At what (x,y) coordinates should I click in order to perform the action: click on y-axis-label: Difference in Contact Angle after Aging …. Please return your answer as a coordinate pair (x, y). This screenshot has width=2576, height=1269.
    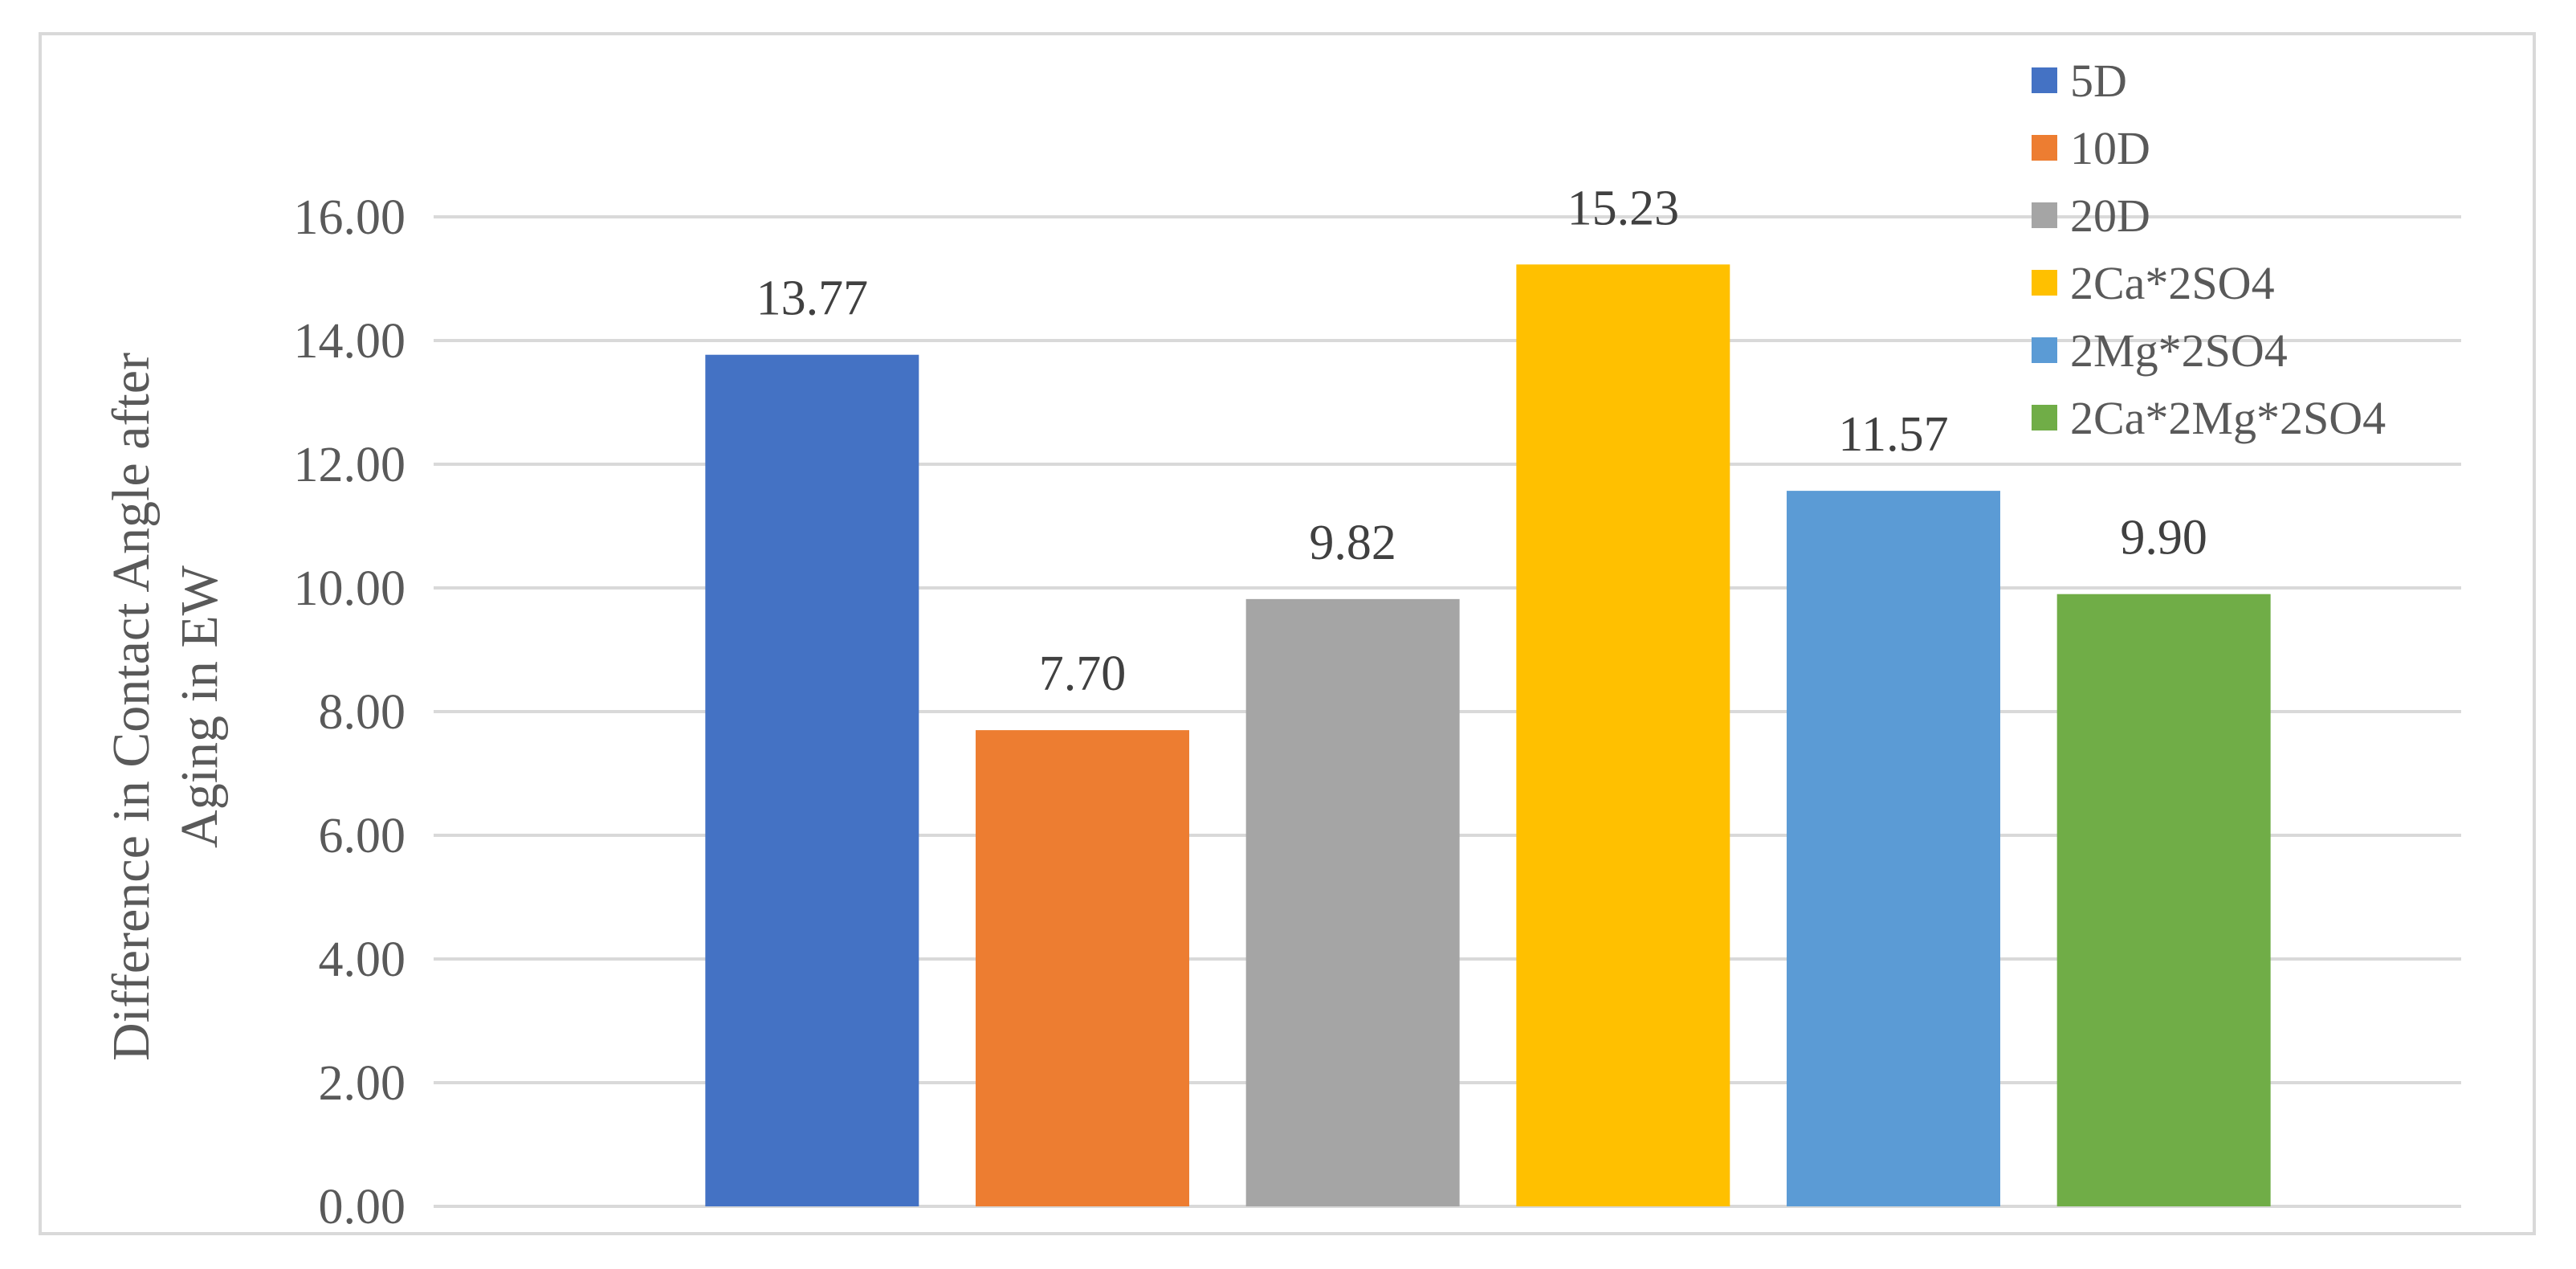
    Looking at the image, I should click on (165, 707).